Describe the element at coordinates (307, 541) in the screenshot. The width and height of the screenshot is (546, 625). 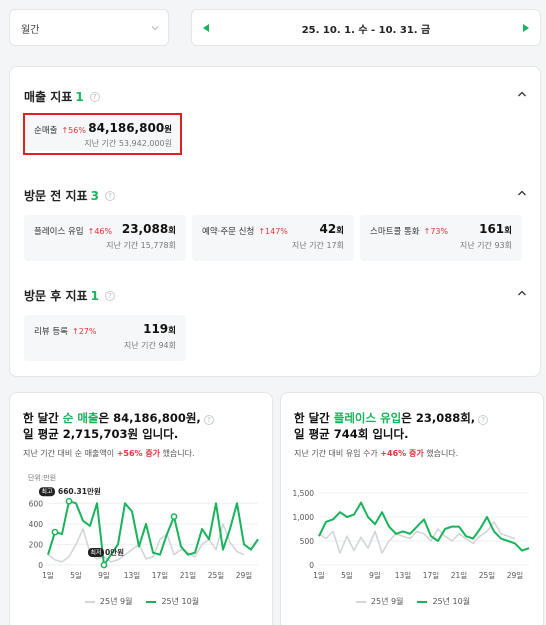
I see `y-tick-label: 500` at that location.